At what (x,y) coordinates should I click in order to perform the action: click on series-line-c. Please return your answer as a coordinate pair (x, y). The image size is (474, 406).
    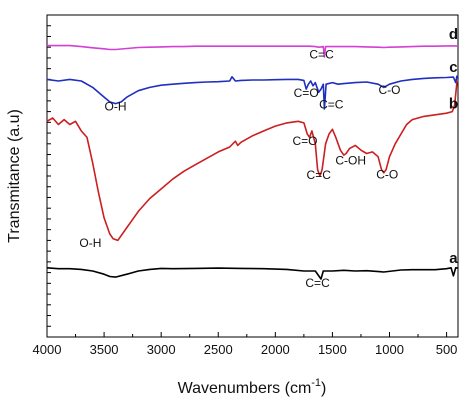
    Looking at the image, I should click on (252, 92).